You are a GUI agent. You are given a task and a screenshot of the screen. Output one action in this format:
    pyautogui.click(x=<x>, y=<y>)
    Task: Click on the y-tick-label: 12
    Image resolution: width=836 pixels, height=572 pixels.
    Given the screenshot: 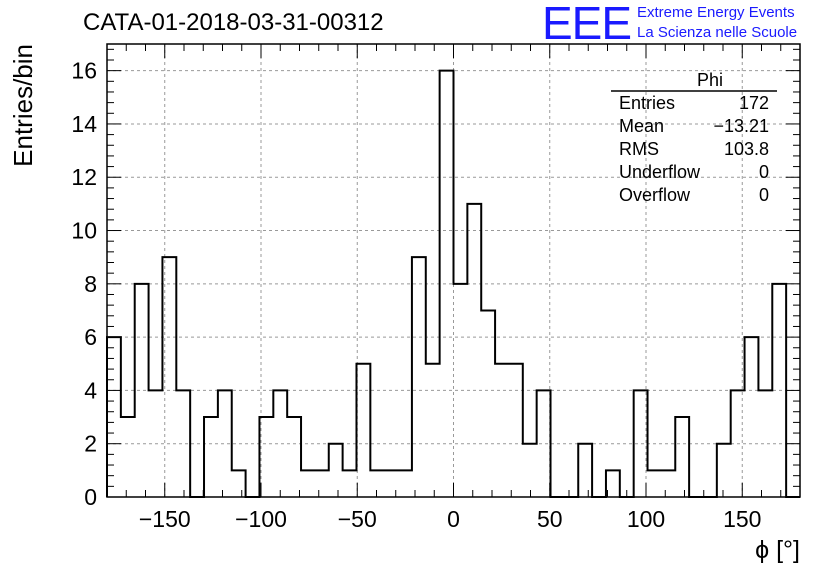 What is the action you would take?
    pyautogui.click(x=84, y=177)
    